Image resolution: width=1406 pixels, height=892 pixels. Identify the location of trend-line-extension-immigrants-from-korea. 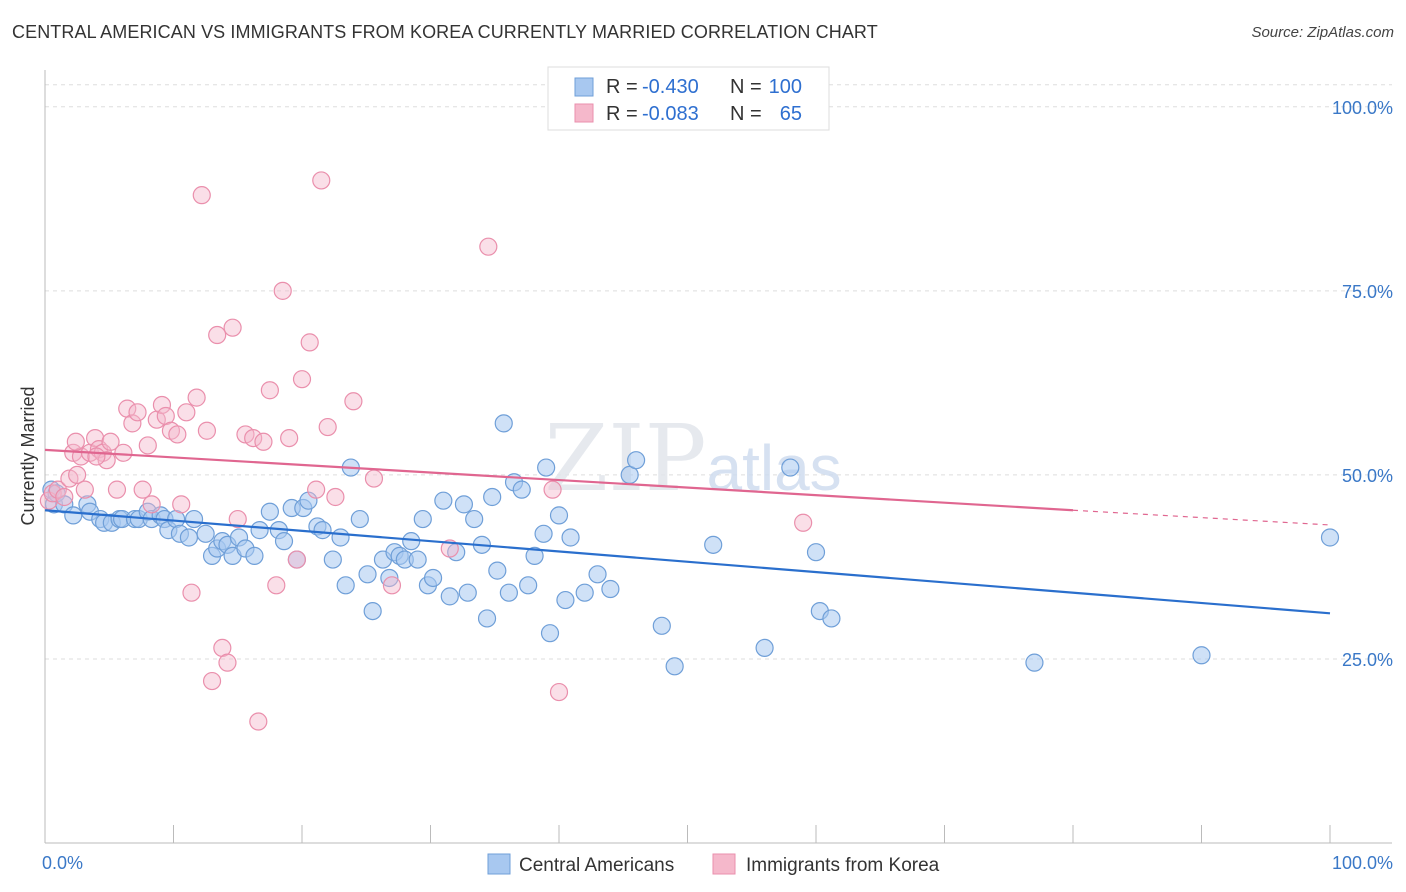
(1201, 517).